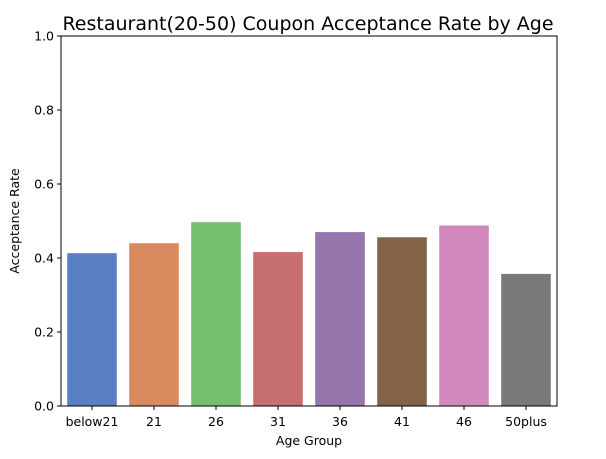 The height and width of the screenshot is (459, 606). What do you see at coordinates (154, 421) in the screenshot?
I see `x-tick-label: 21` at bounding box center [154, 421].